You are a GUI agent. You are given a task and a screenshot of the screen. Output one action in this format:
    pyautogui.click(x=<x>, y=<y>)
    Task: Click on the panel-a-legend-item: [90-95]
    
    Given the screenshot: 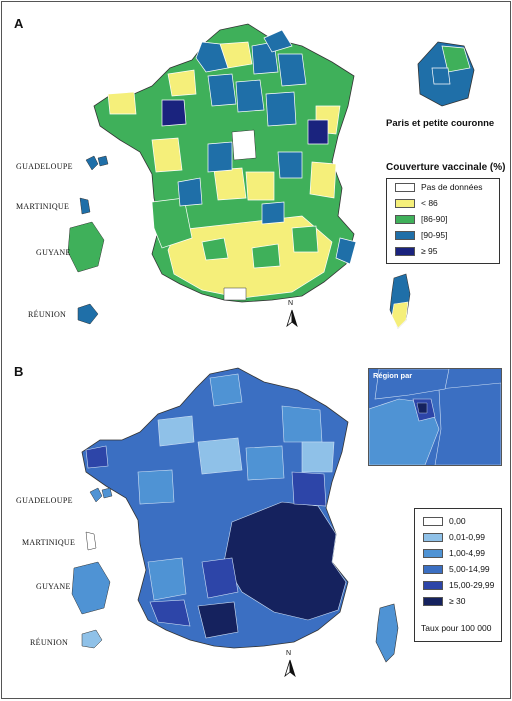 What is the action you would take?
    pyautogui.click(x=443, y=235)
    